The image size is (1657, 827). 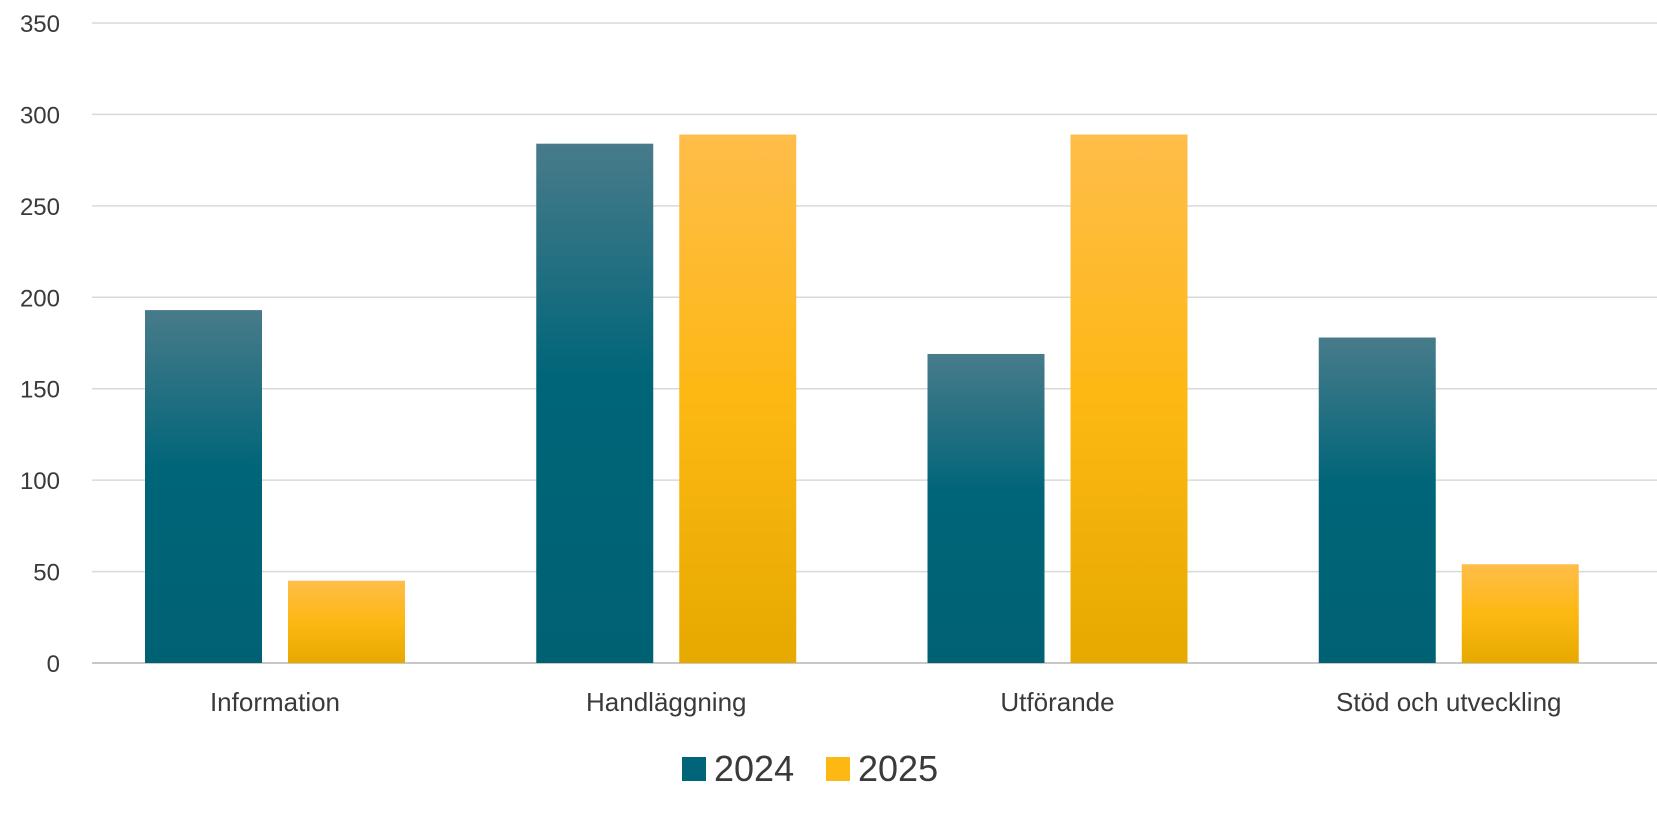 What do you see at coordinates (53, 664) in the screenshot?
I see `y-tick-label: 0` at bounding box center [53, 664].